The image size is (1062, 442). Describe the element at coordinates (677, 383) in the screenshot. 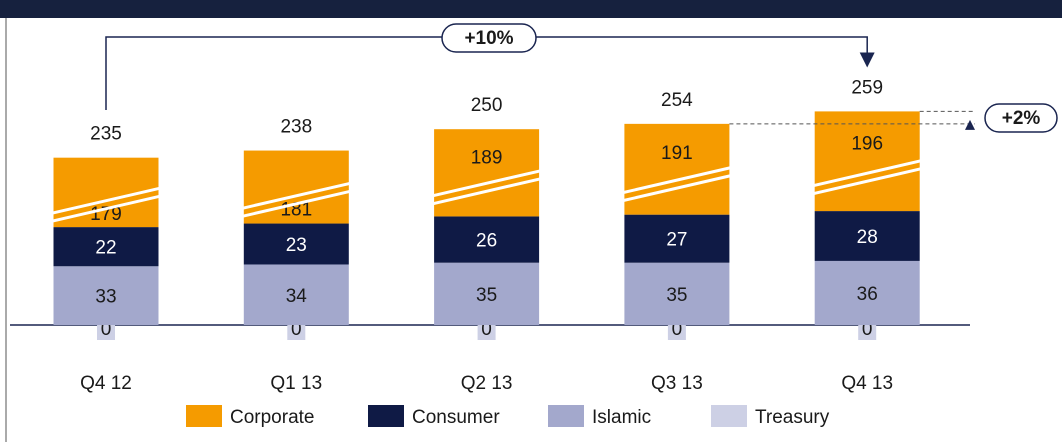

I see `x-tick-label: Q3 13` at that location.